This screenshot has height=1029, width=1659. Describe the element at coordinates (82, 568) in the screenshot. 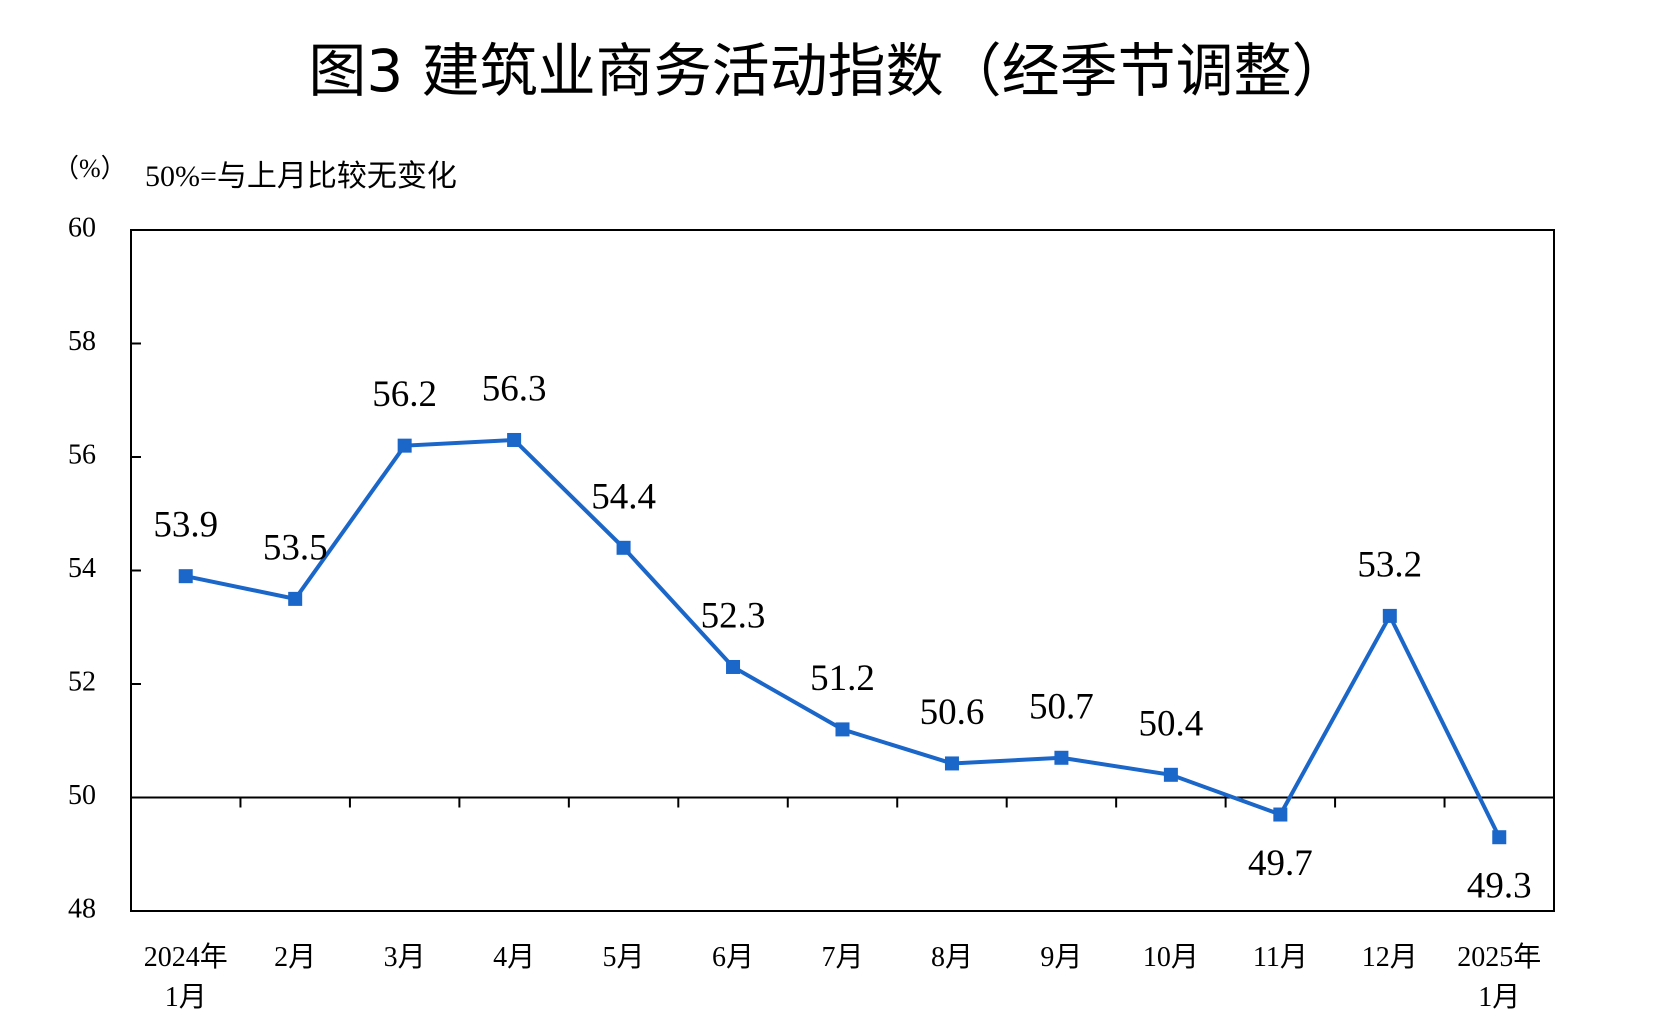

I see `y-tick-label: 54` at that location.